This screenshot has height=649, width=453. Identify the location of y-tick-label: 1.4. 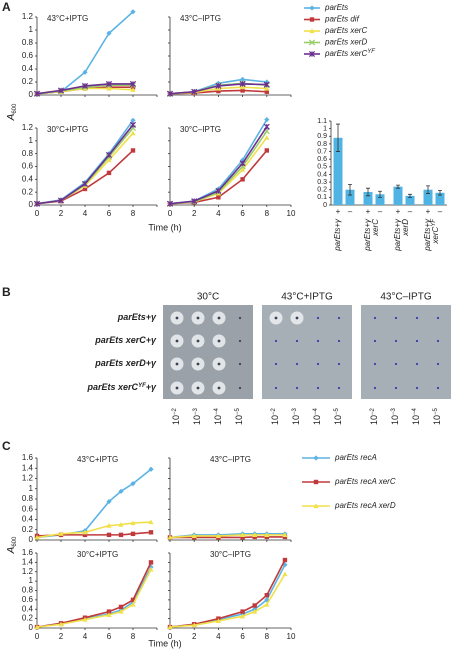
(28, 561).